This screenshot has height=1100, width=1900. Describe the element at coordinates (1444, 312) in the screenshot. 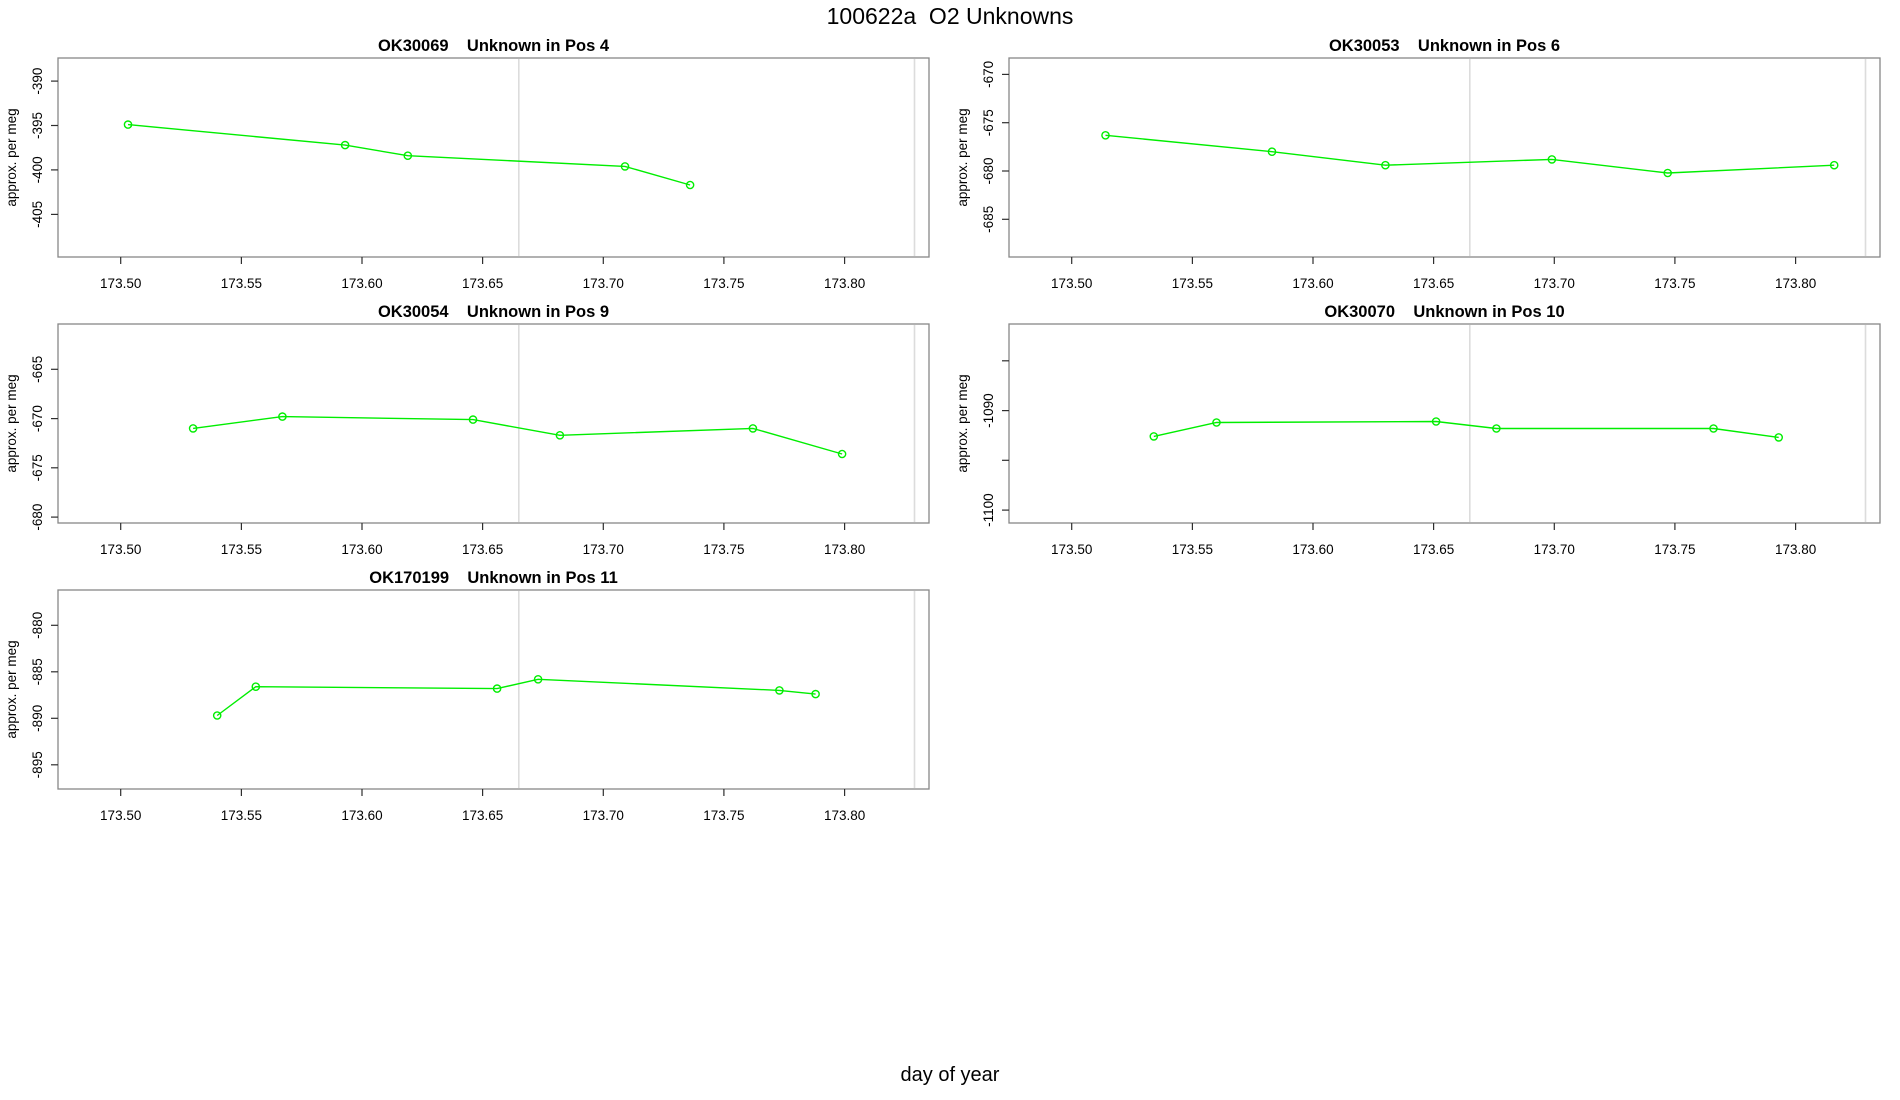

I see `panel-title: OK30070 Unknown in Pos 10` at that location.